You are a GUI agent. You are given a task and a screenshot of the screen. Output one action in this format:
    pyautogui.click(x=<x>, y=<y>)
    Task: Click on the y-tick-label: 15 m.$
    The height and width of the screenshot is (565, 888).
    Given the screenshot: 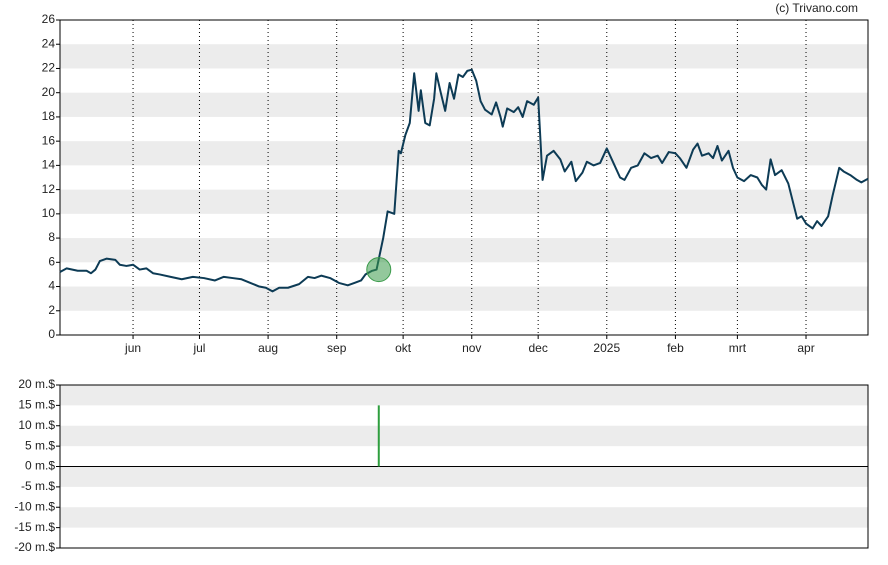 What is the action you would take?
    pyautogui.click(x=36, y=405)
    